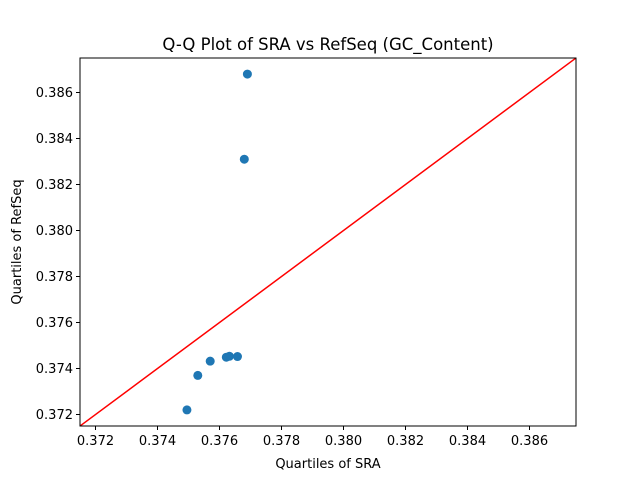 The height and width of the screenshot is (480, 640). Describe the element at coordinates (467, 441) in the screenshot. I see `x-tick-label: 0.384` at that location.